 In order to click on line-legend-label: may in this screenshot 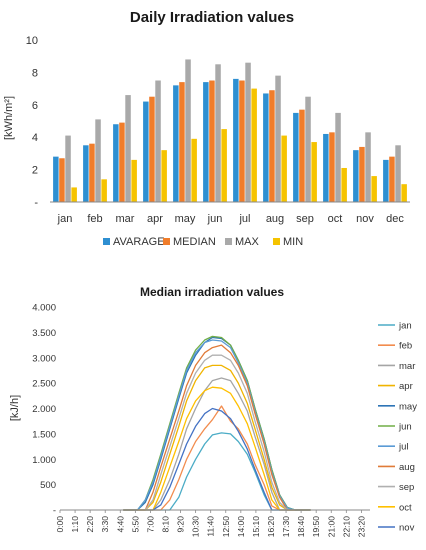, I will do `click(408, 406)`.